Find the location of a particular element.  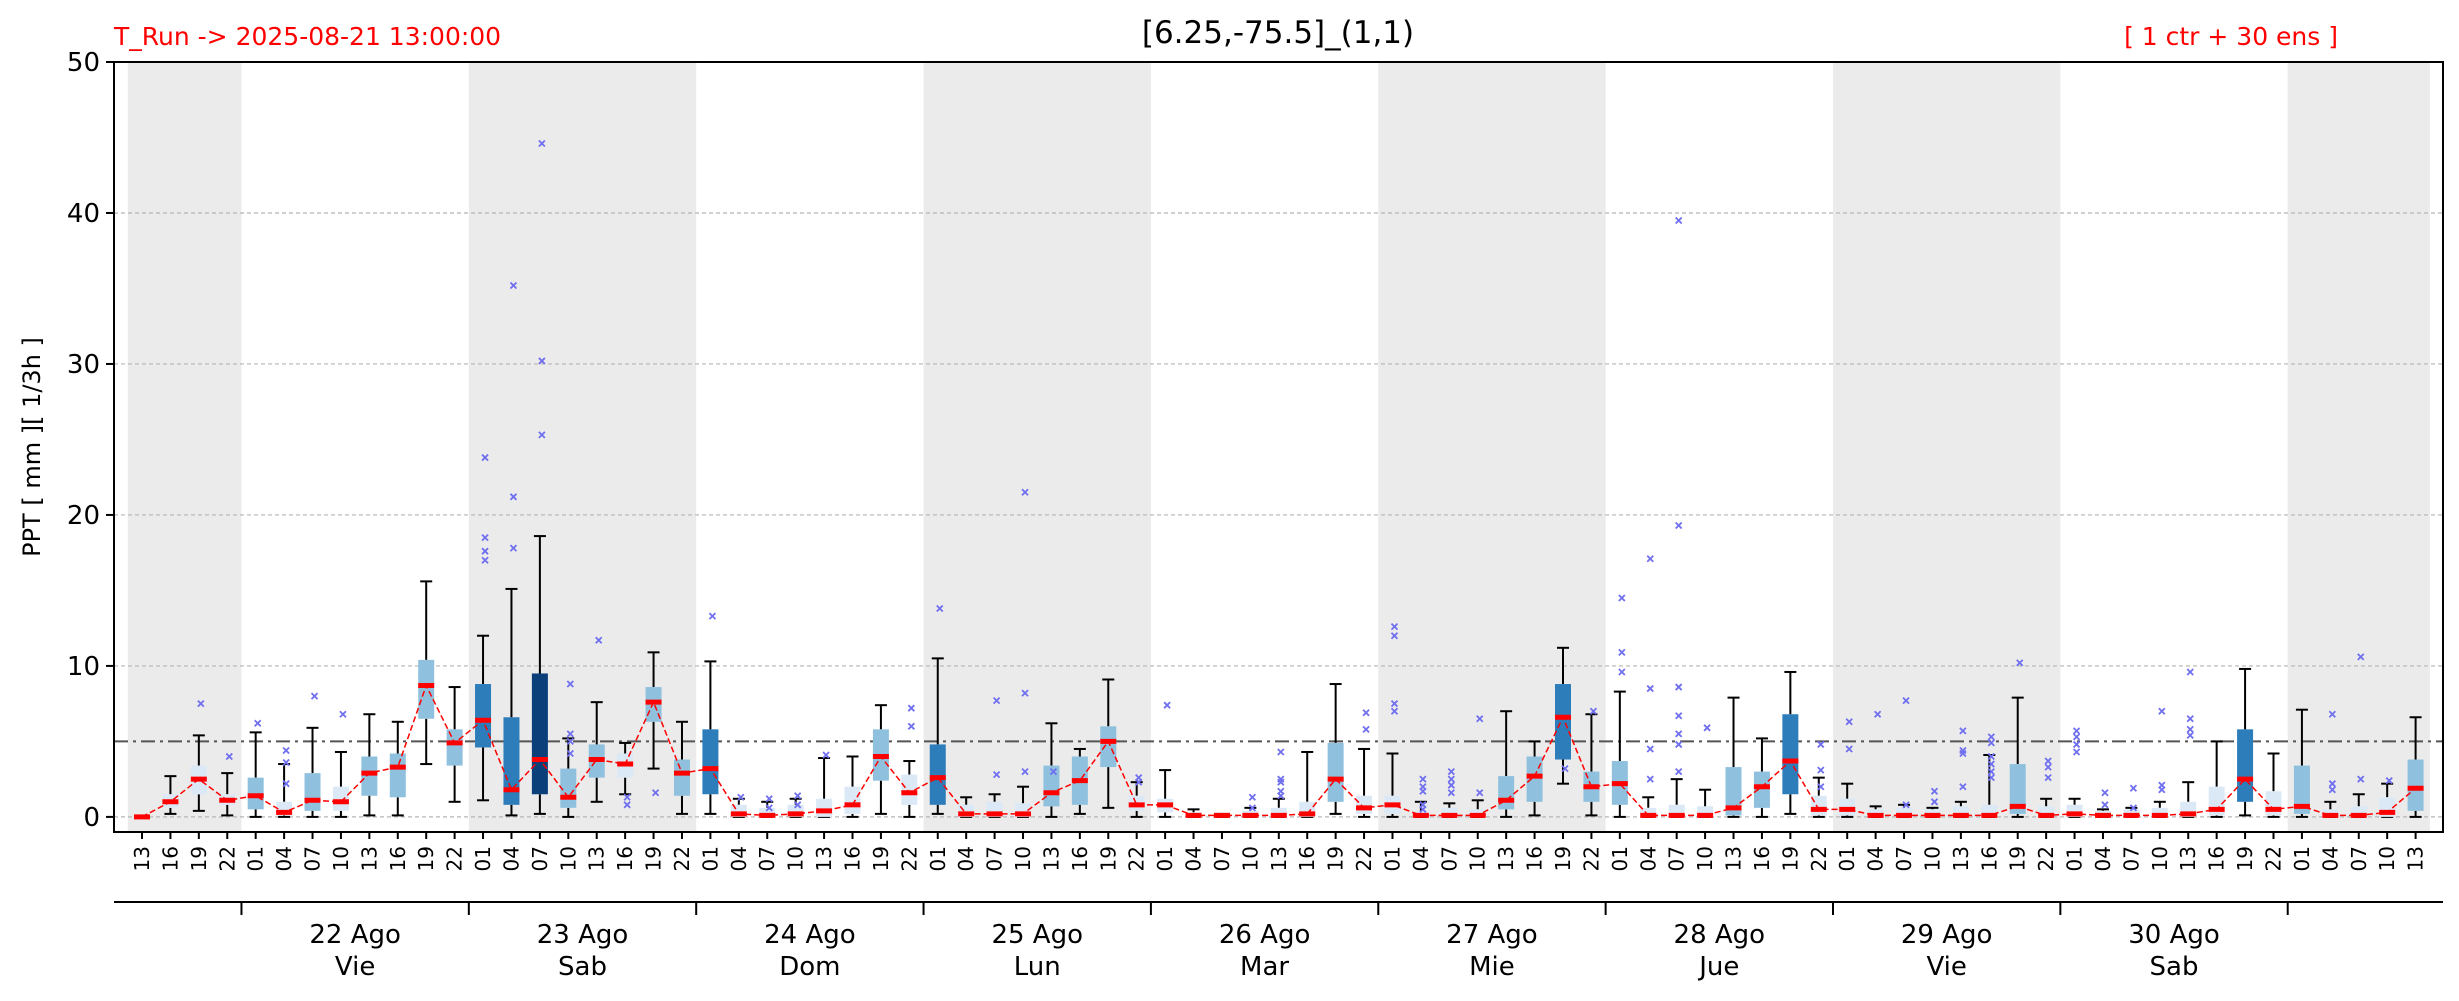

median-trend-line is located at coordinates (1279, 750).